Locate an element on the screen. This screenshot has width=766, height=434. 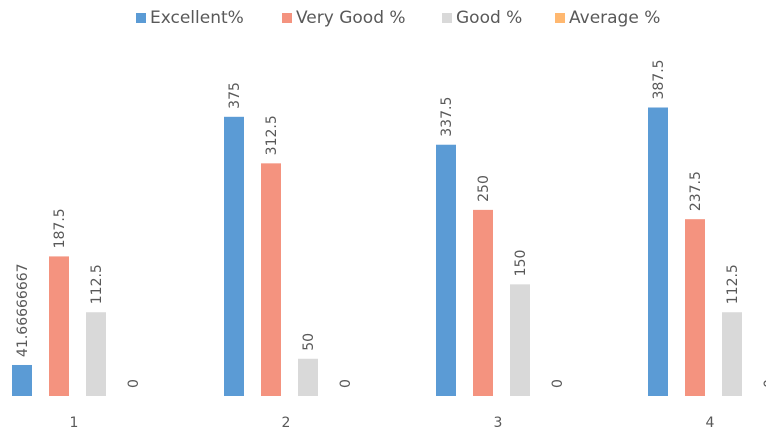
legend-label-average: Average % is located at coordinates (615, 18).